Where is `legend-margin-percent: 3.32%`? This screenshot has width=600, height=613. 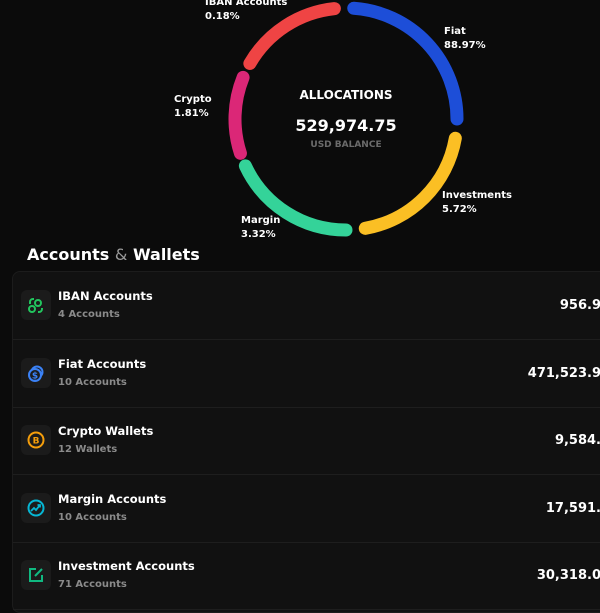 legend-margin-percent: 3.32% is located at coordinates (258, 234).